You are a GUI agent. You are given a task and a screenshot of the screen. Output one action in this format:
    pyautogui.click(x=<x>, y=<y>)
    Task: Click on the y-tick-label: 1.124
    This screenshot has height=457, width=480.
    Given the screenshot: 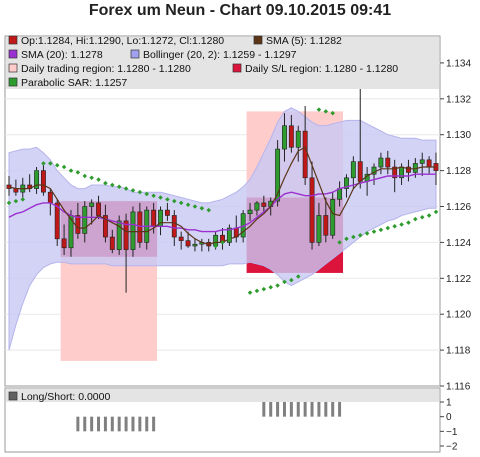 What is the action you would take?
    pyautogui.click(x=458, y=243)
    